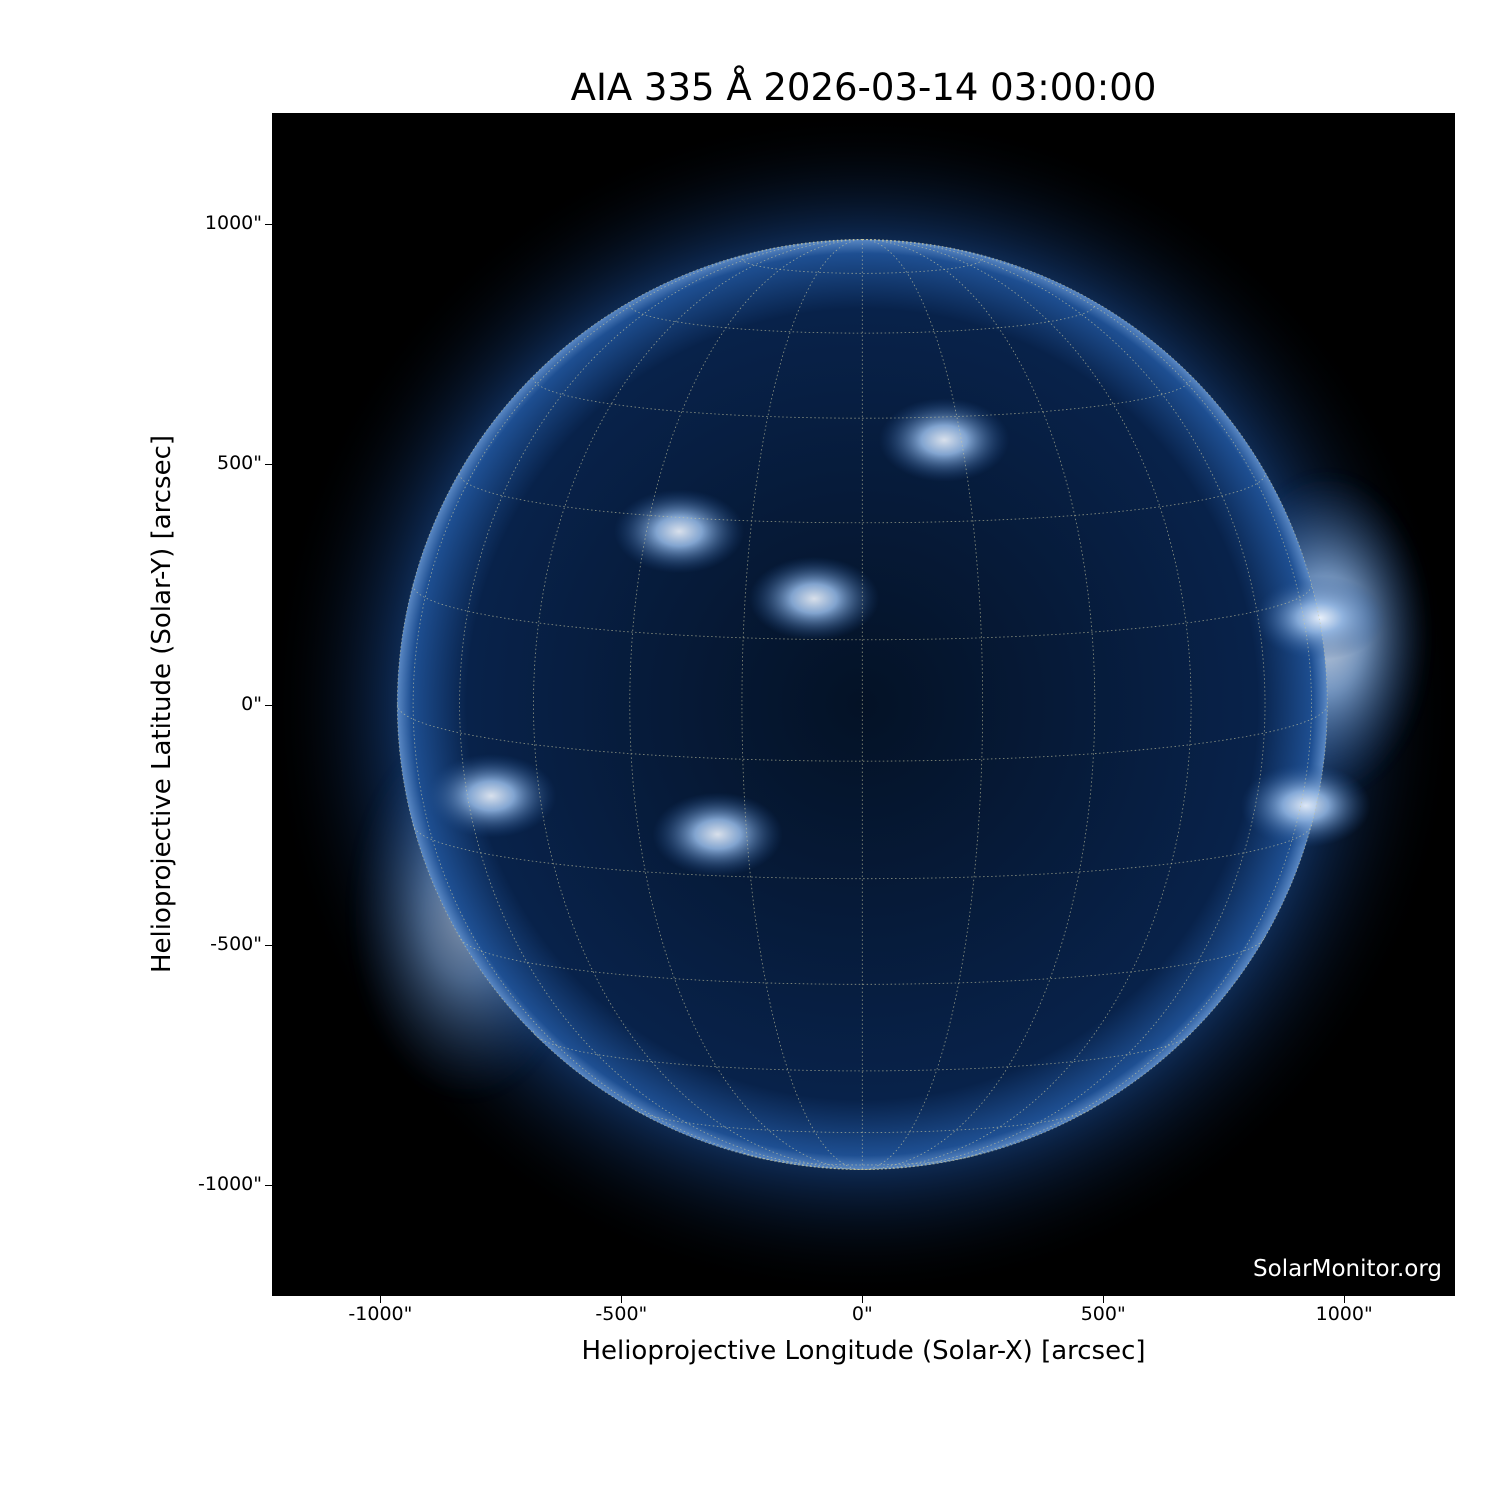 The height and width of the screenshot is (1500, 1500). Describe the element at coordinates (239, 463) in the screenshot. I see `y-tick-label: 500"` at that location.